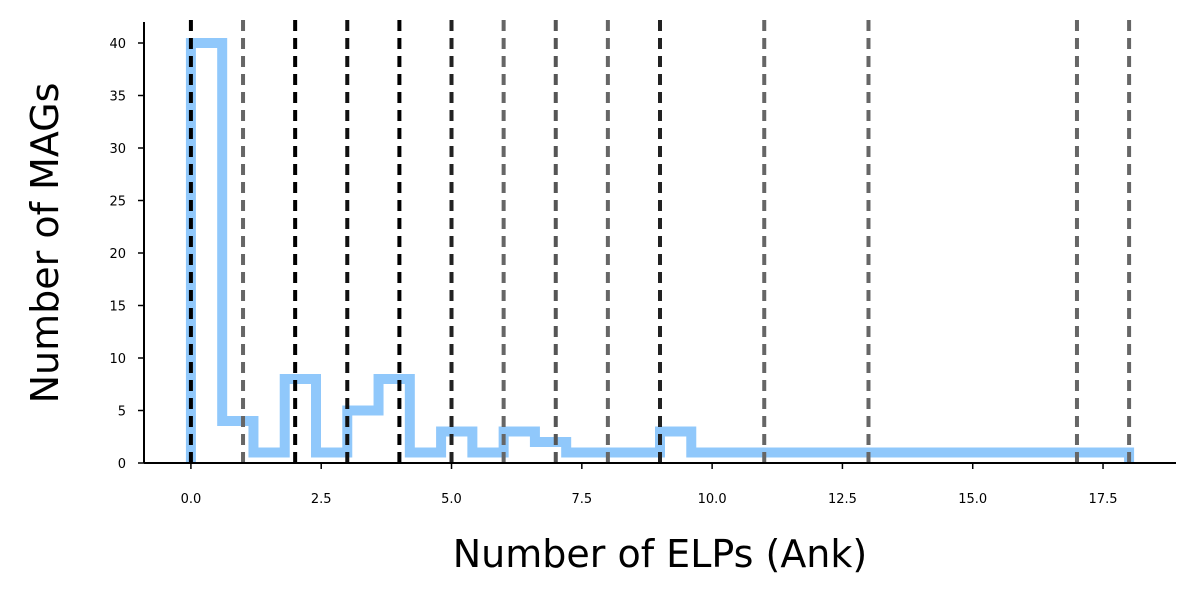 This screenshot has height=600, width=1200. Describe the element at coordinates (972, 499) in the screenshot. I see `x-tick-label: 15.0` at that location.